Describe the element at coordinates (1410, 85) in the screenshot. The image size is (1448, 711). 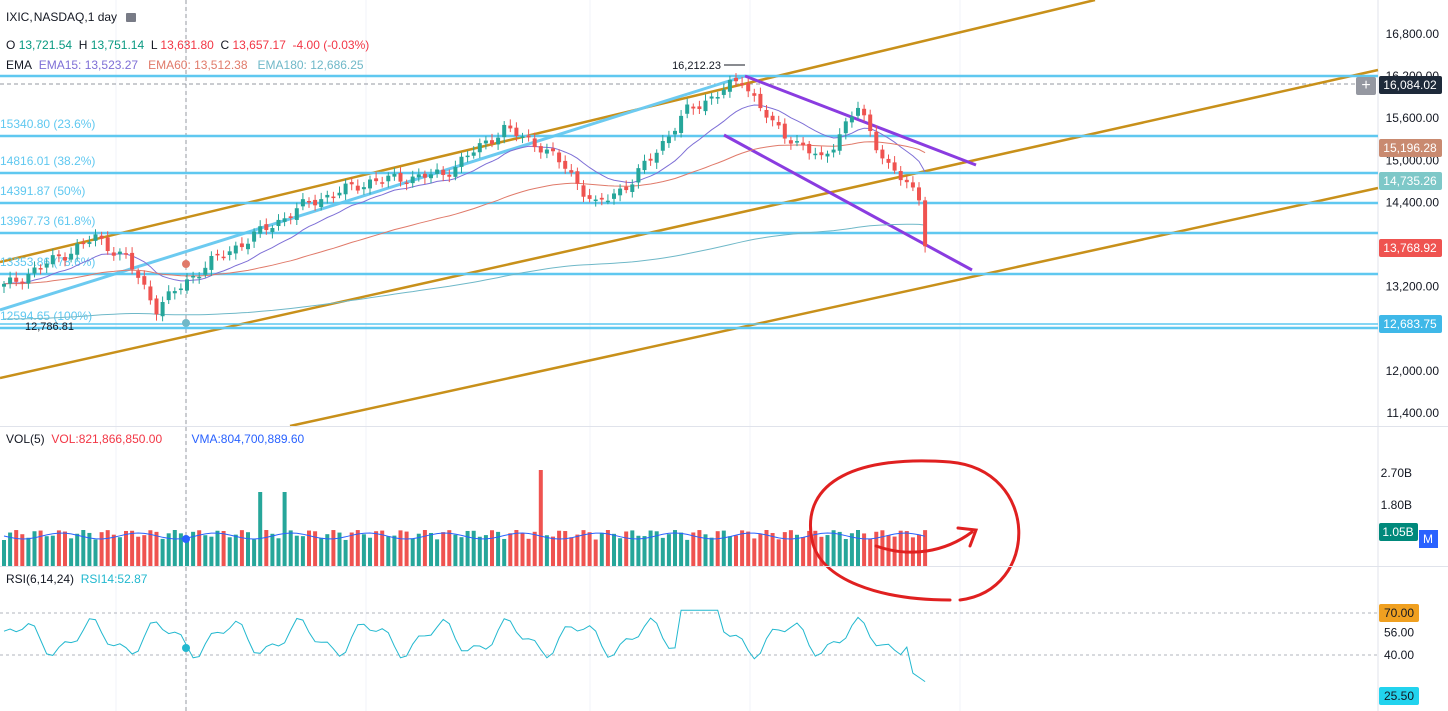
I see `price-tag-text: 16,084.02` at that location.